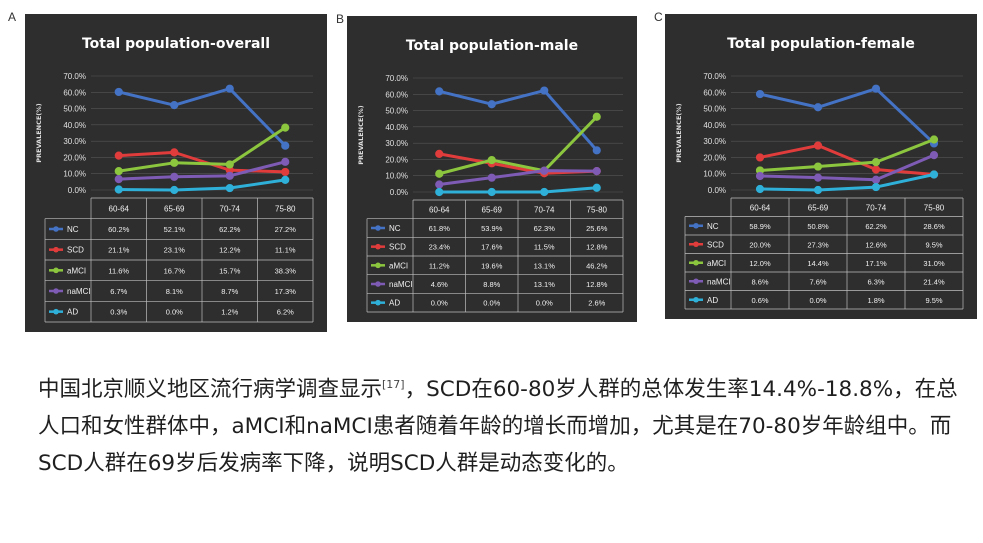 Image resolution: width=983 pixels, height=543 pixels. I want to click on data-label: 0.6%, so click(759, 300).